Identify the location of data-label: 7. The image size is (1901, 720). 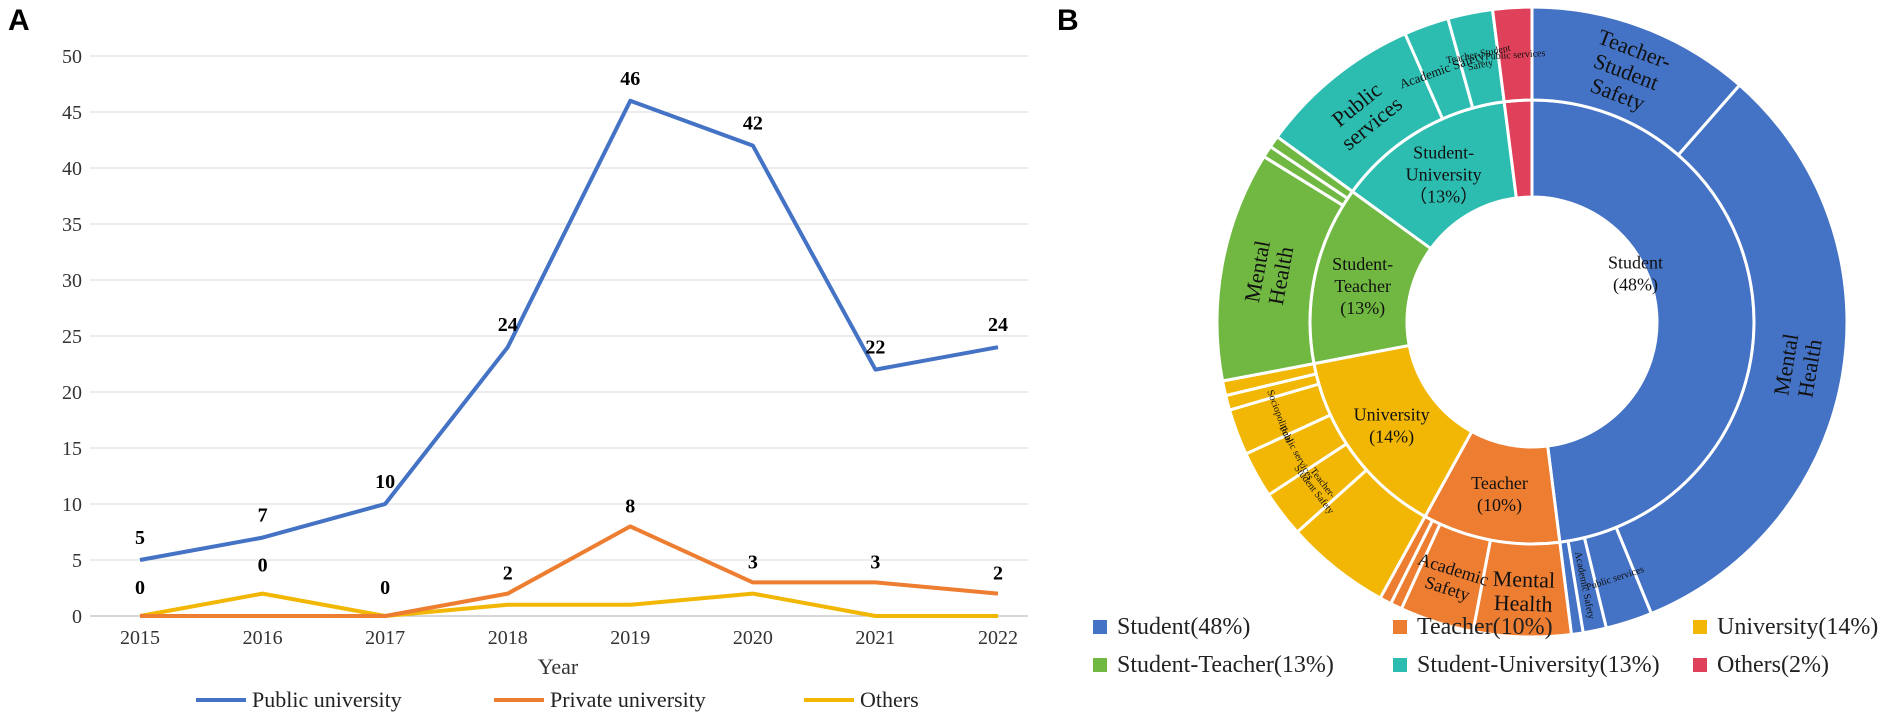
(263, 516).